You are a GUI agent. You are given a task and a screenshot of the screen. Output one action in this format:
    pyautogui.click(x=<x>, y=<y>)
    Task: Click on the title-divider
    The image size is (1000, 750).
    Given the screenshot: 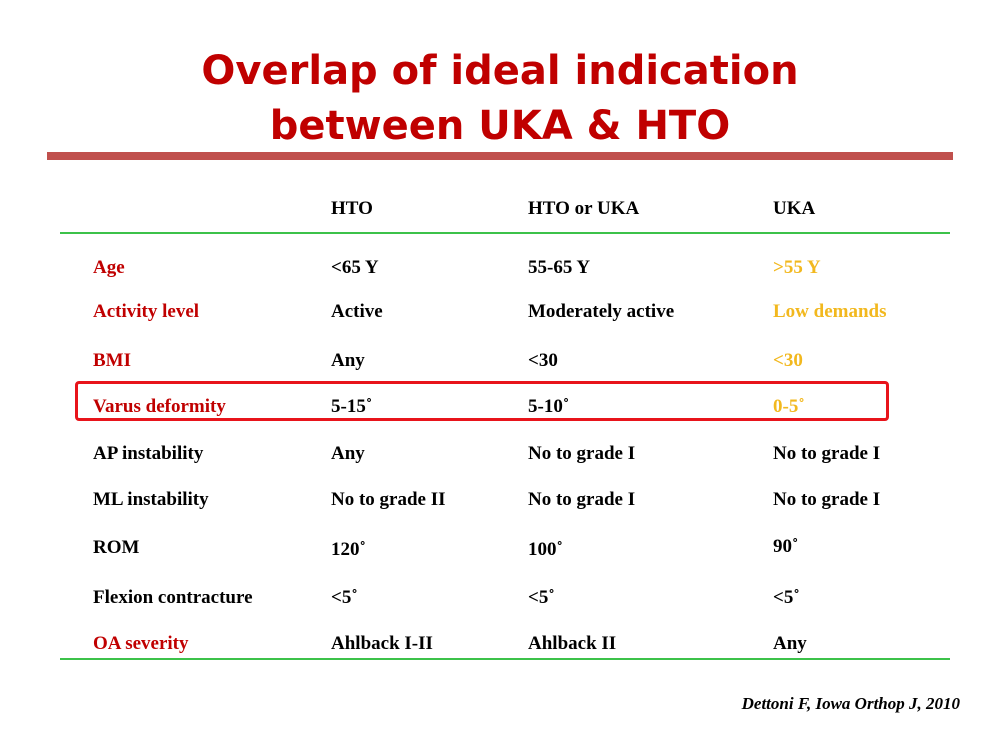 What is the action you would take?
    pyautogui.click(x=500, y=156)
    